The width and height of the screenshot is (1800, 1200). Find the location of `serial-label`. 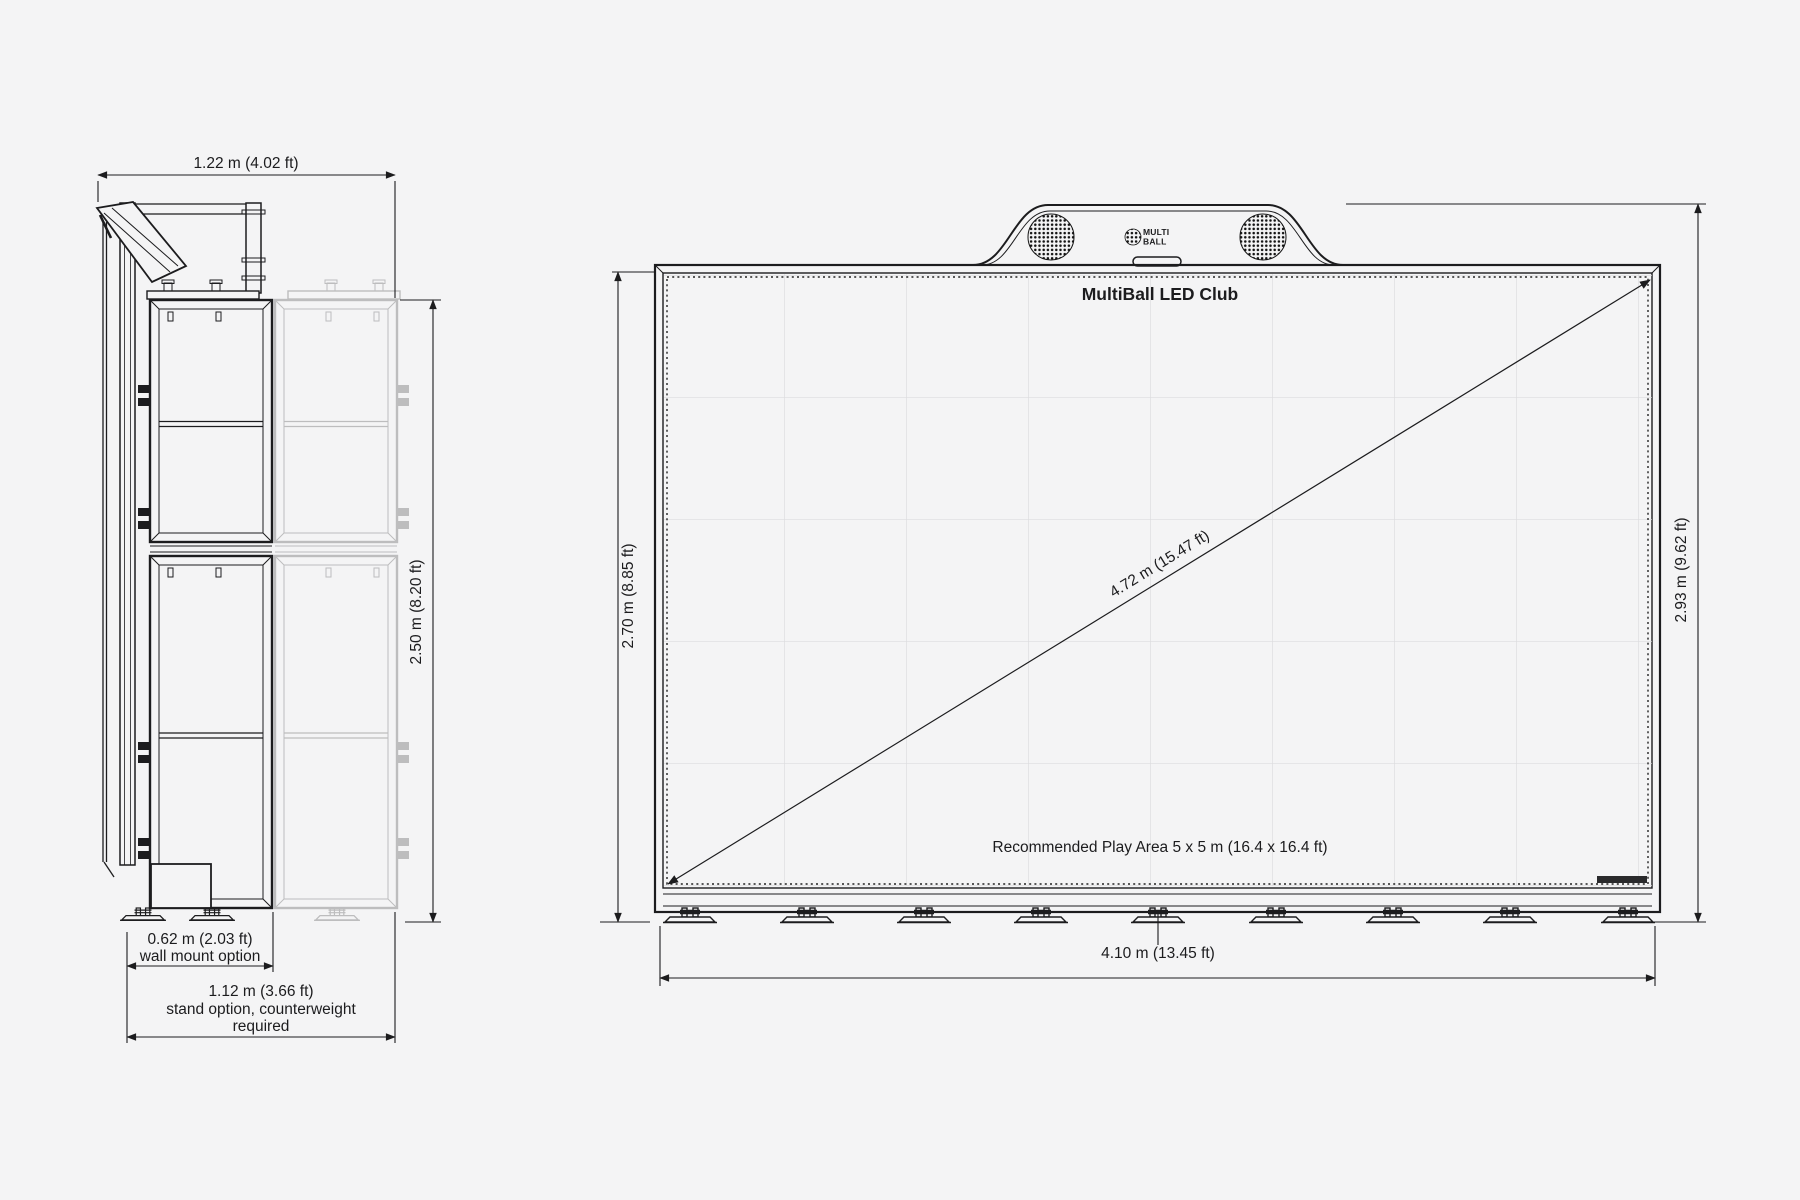

serial-label is located at coordinates (1622, 879).